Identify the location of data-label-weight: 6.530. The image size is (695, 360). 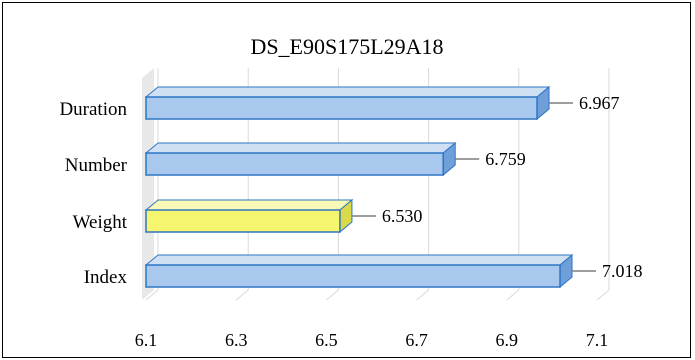
(402, 216).